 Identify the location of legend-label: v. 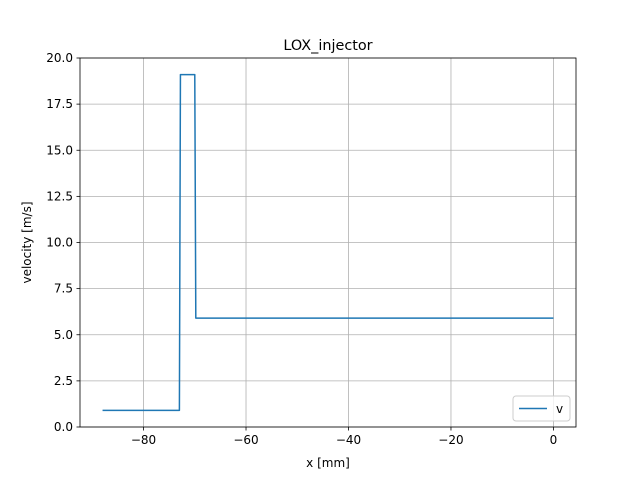
(559, 409).